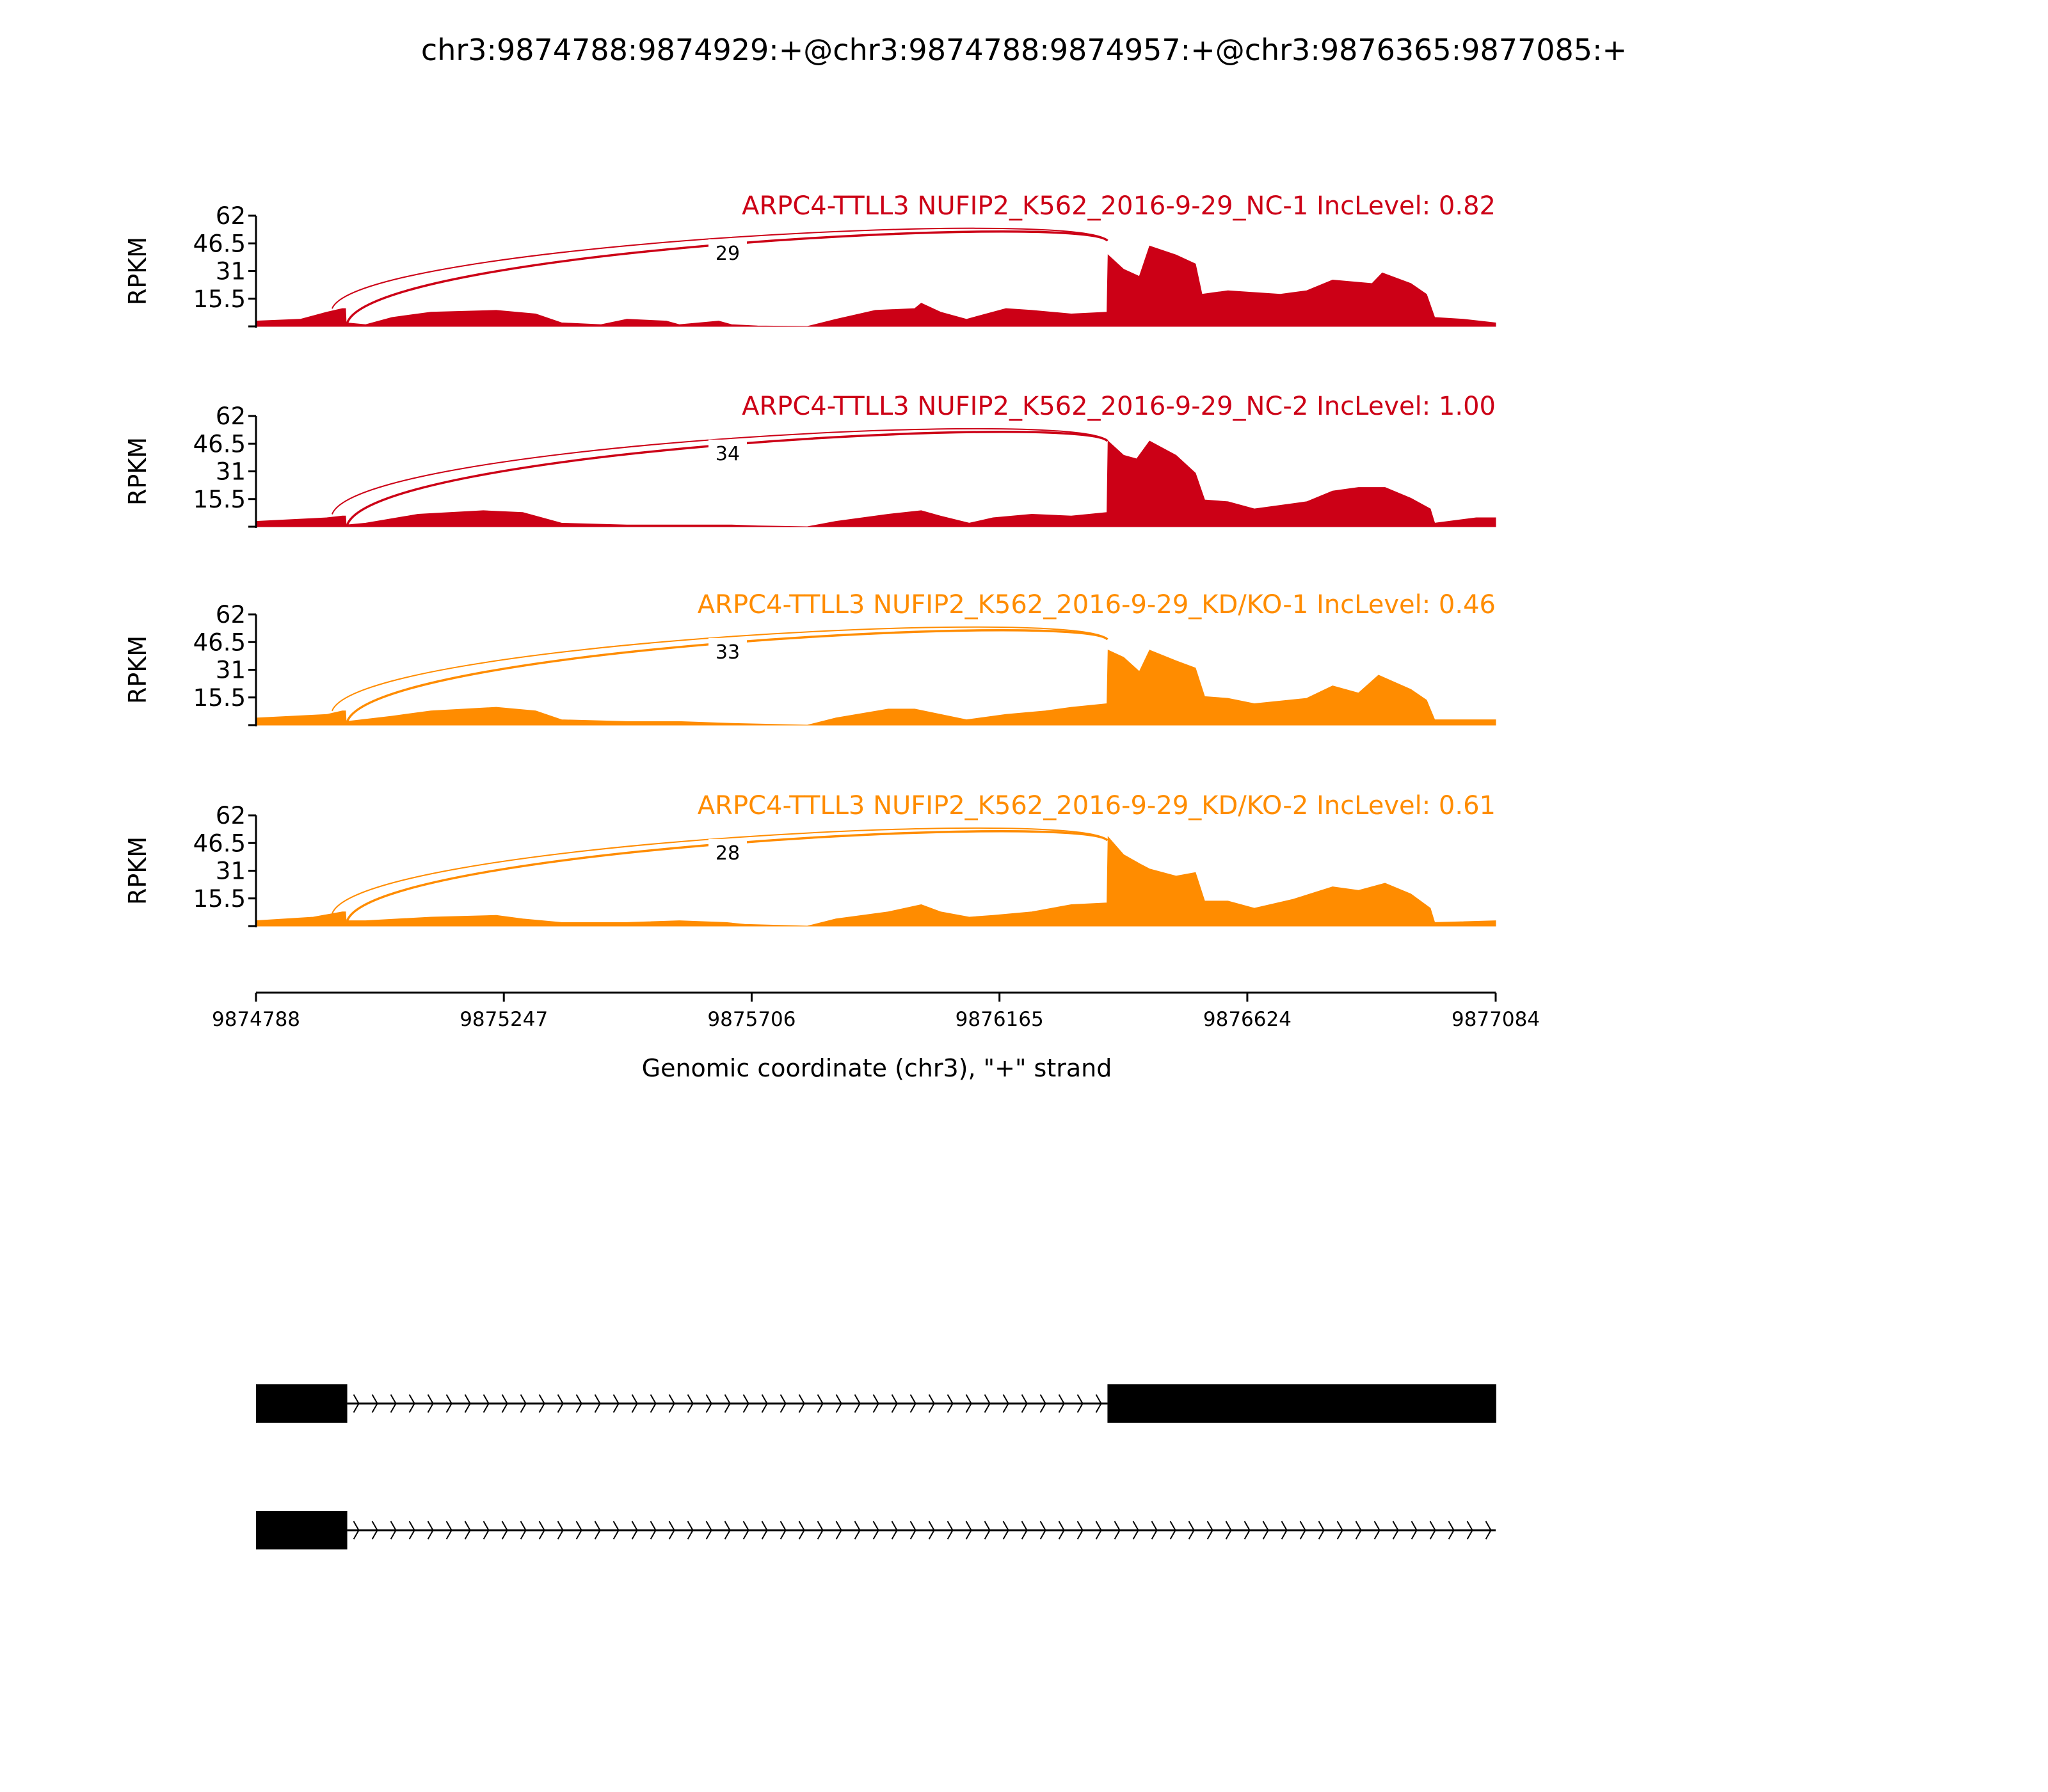  What do you see at coordinates (1247, 1019) in the screenshot?
I see `x-tick-label: 9876624` at bounding box center [1247, 1019].